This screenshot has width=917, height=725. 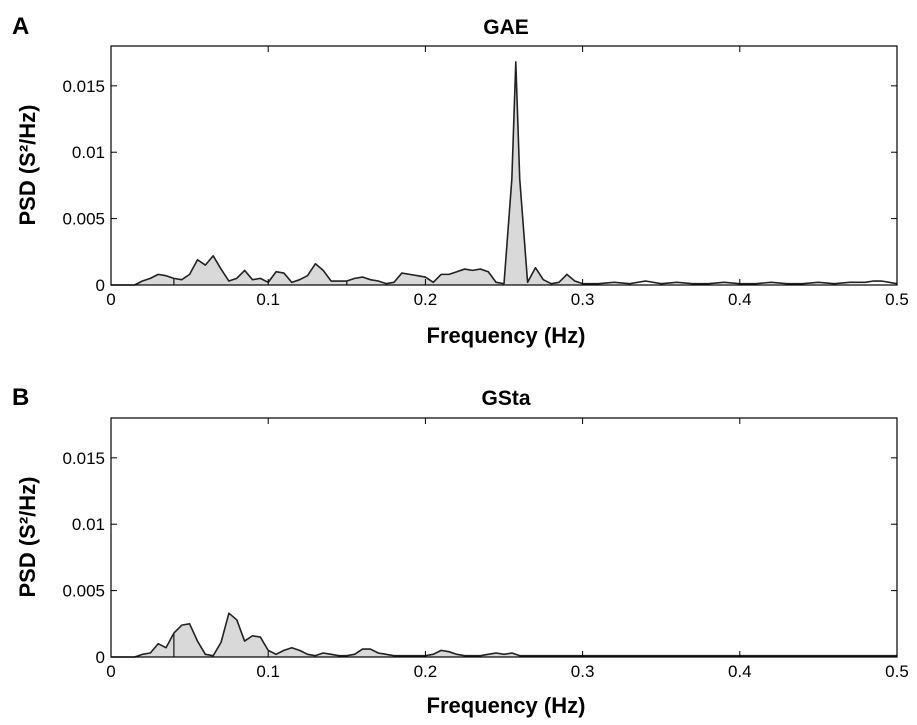 What do you see at coordinates (358, 635) in the screenshot?
I see `panel-b-shaded-area` at bounding box center [358, 635].